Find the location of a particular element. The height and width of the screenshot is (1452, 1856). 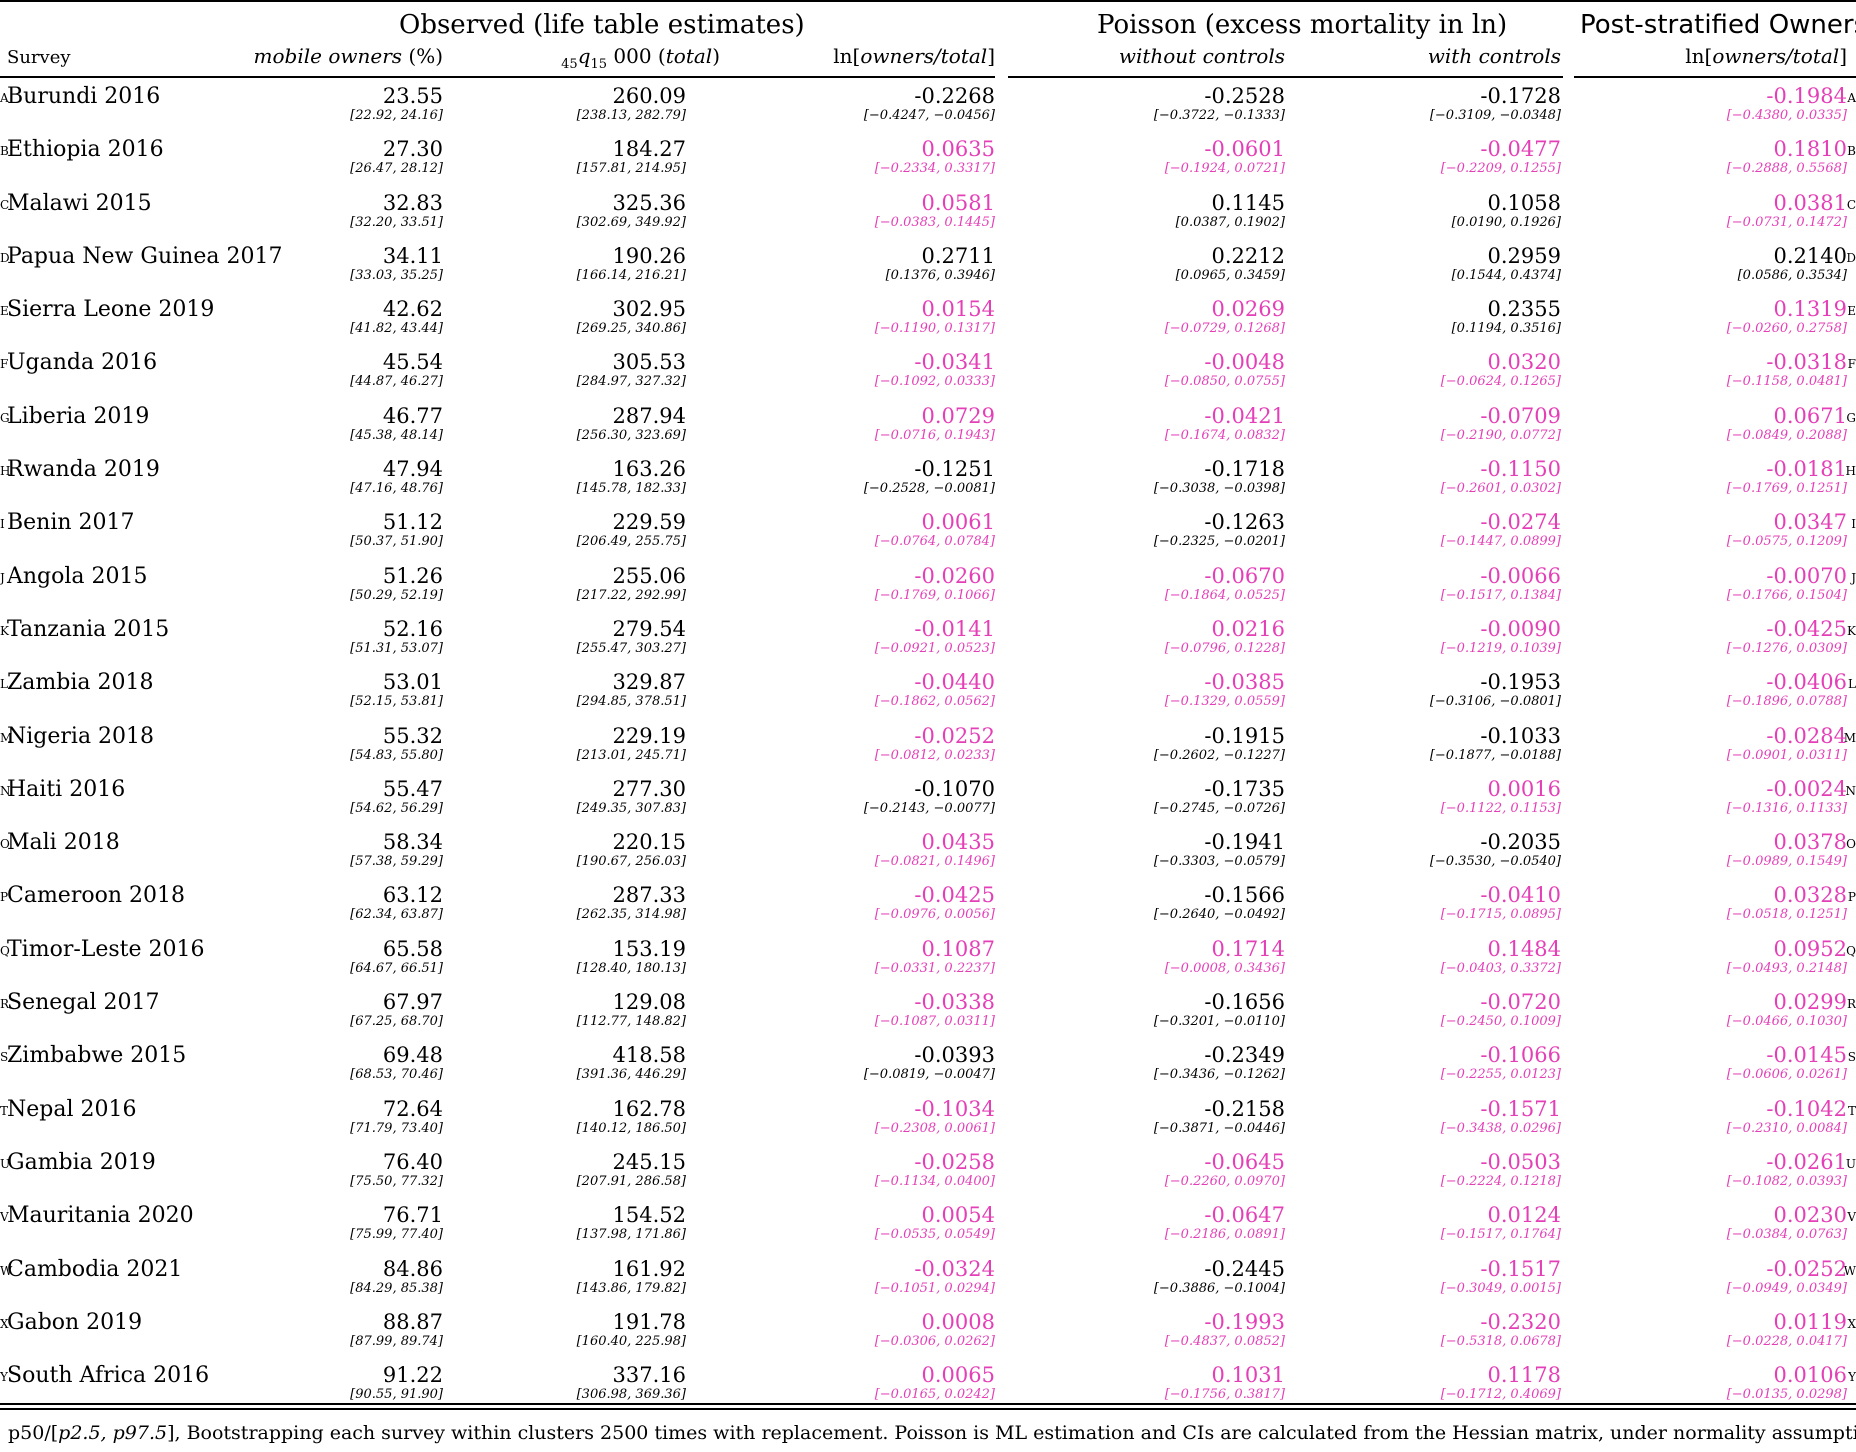

poisson-with-controls-ci: [0.0190, 0.1926] is located at coordinates (1506, 222).